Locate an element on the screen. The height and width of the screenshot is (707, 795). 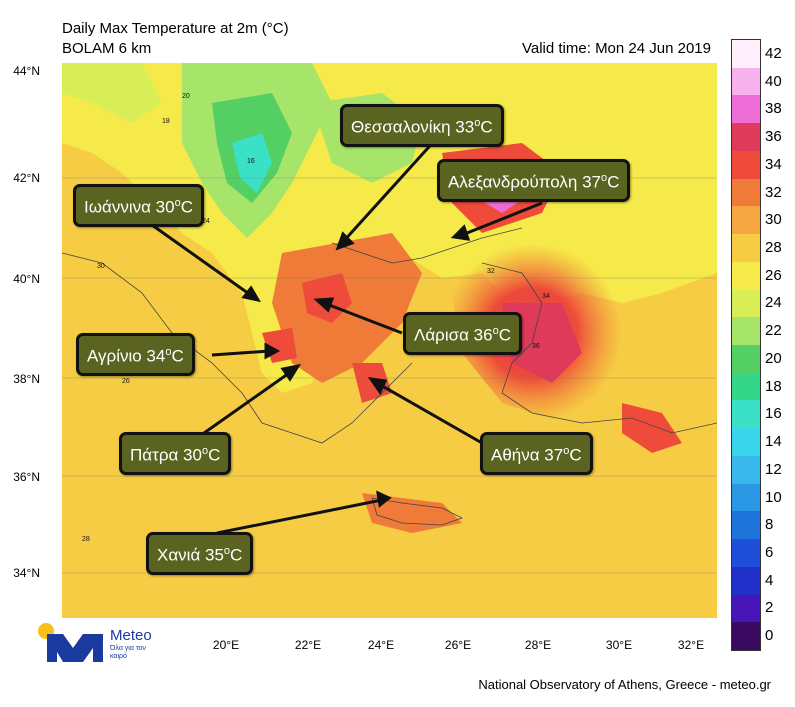
arrowhead-alexandroupoli is located at coordinates (460, 232).